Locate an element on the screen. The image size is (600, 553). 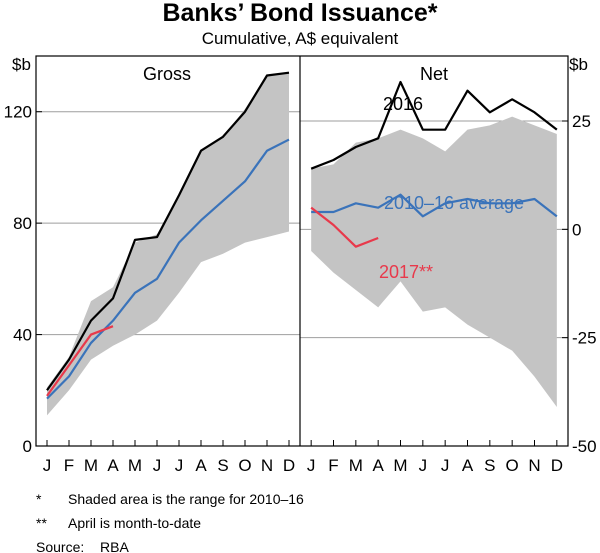
chart-title: Banks’ Bond Issuance* is located at coordinates (299, 13).